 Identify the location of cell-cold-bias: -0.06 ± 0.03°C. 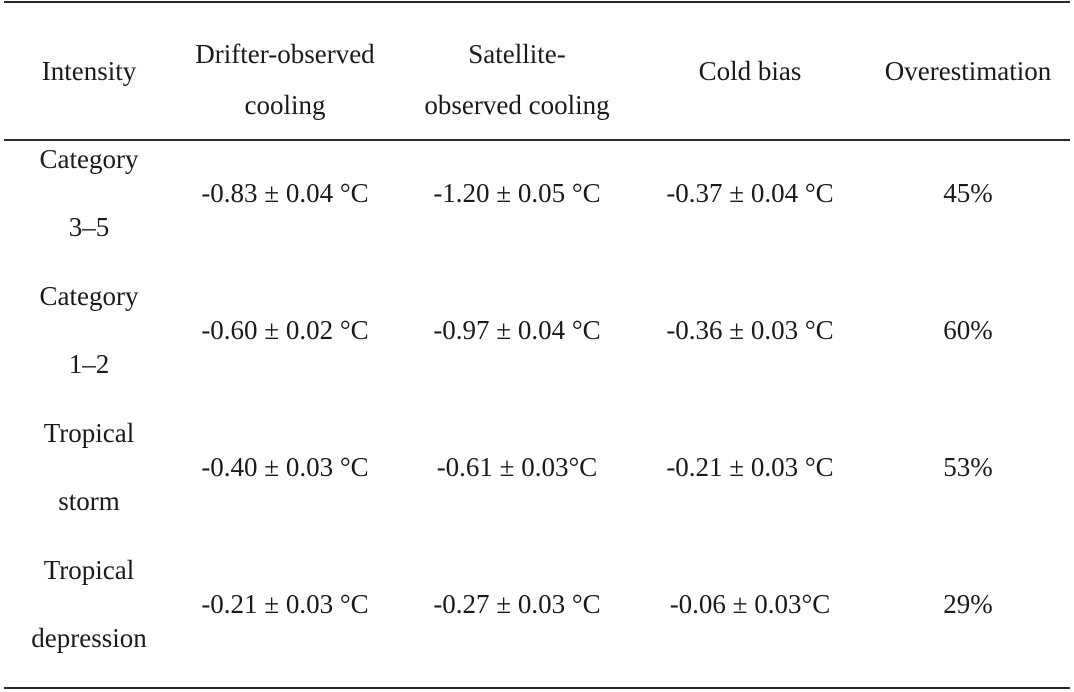
(750, 603).